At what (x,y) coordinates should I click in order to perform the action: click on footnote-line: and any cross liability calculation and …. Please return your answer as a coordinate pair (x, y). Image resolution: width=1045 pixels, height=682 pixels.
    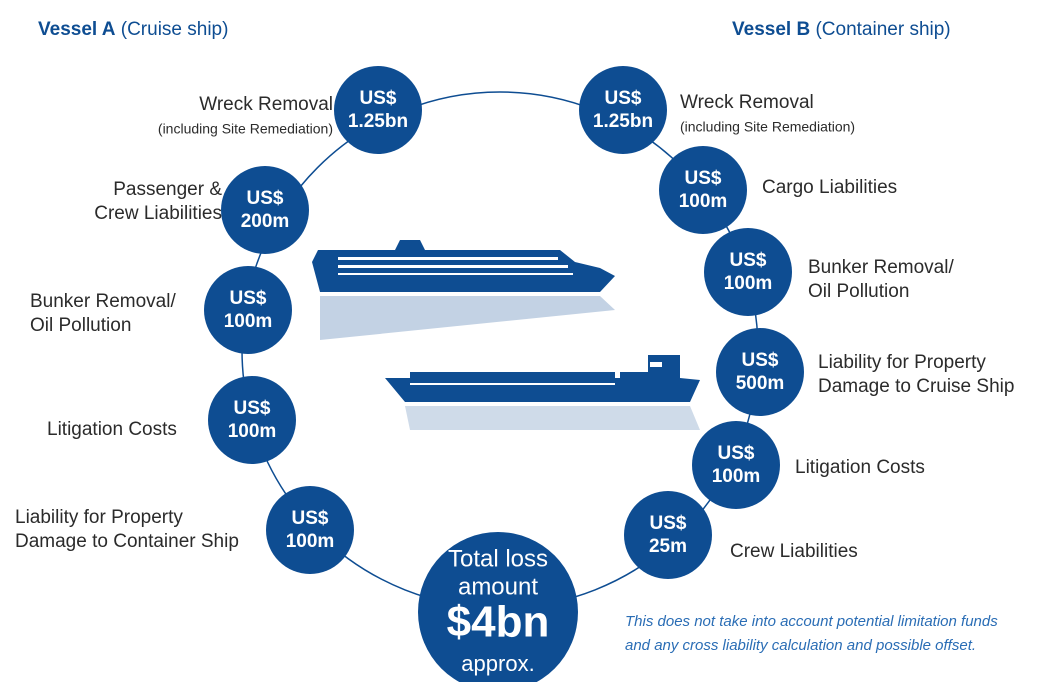
    Looking at the image, I should click on (800, 645).